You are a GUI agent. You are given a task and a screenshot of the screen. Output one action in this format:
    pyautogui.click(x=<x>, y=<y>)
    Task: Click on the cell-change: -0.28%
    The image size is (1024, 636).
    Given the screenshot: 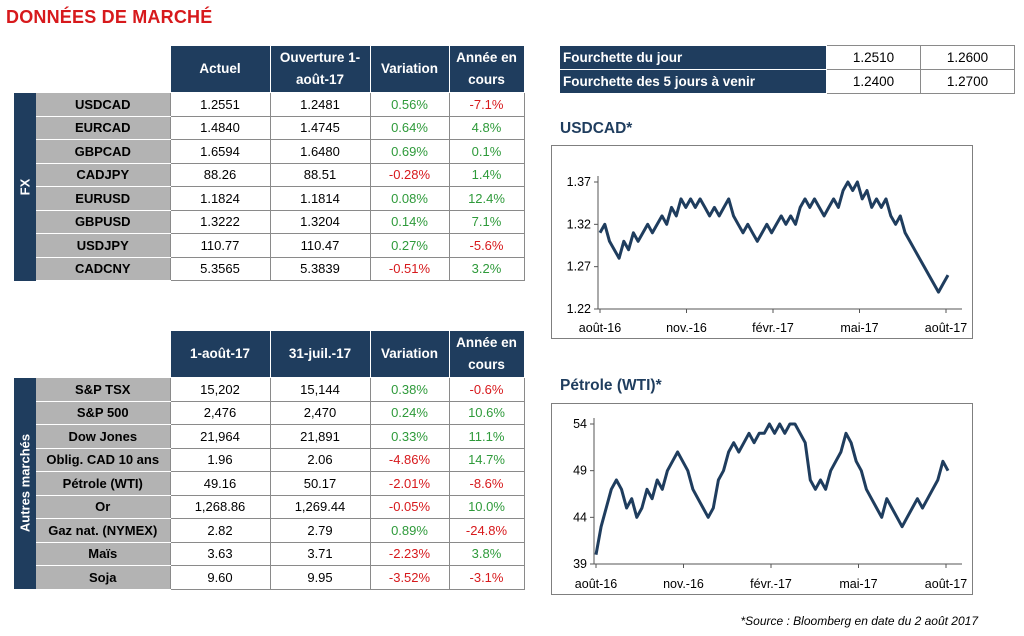 What is the action you would take?
    pyautogui.click(x=409, y=174)
    